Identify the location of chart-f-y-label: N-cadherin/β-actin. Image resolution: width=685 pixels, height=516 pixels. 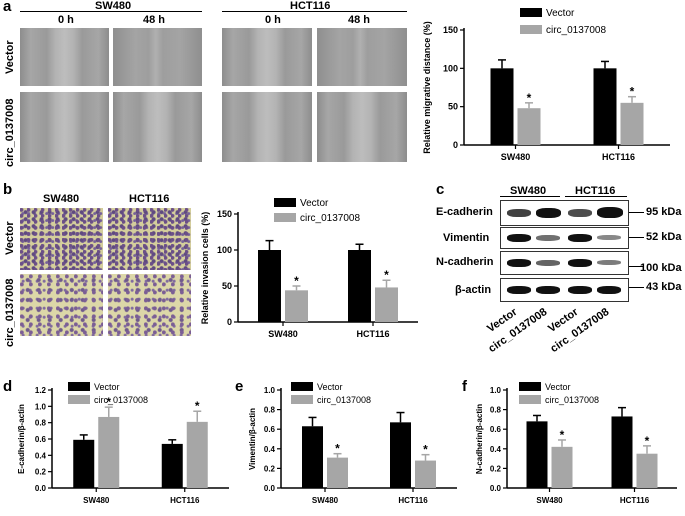
(479, 439).